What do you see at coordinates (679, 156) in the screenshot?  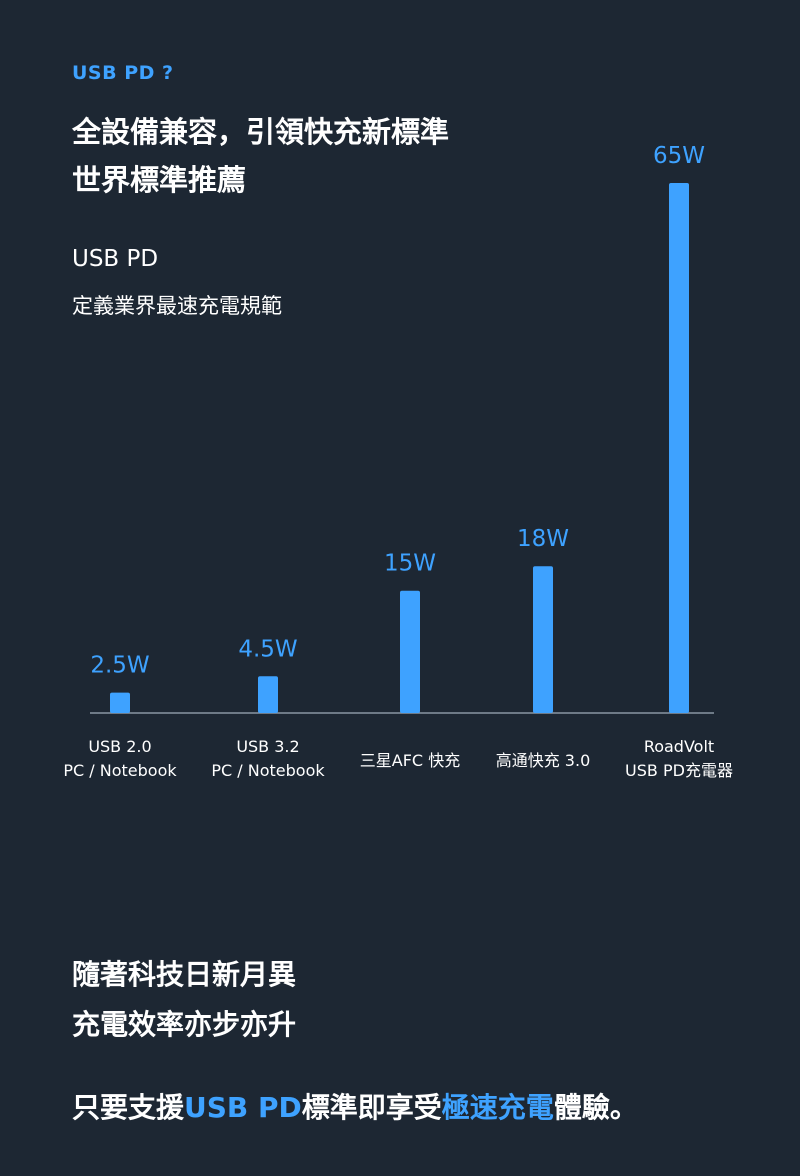 I see `value-label-4: 65W` at bounding box center [679, 156].